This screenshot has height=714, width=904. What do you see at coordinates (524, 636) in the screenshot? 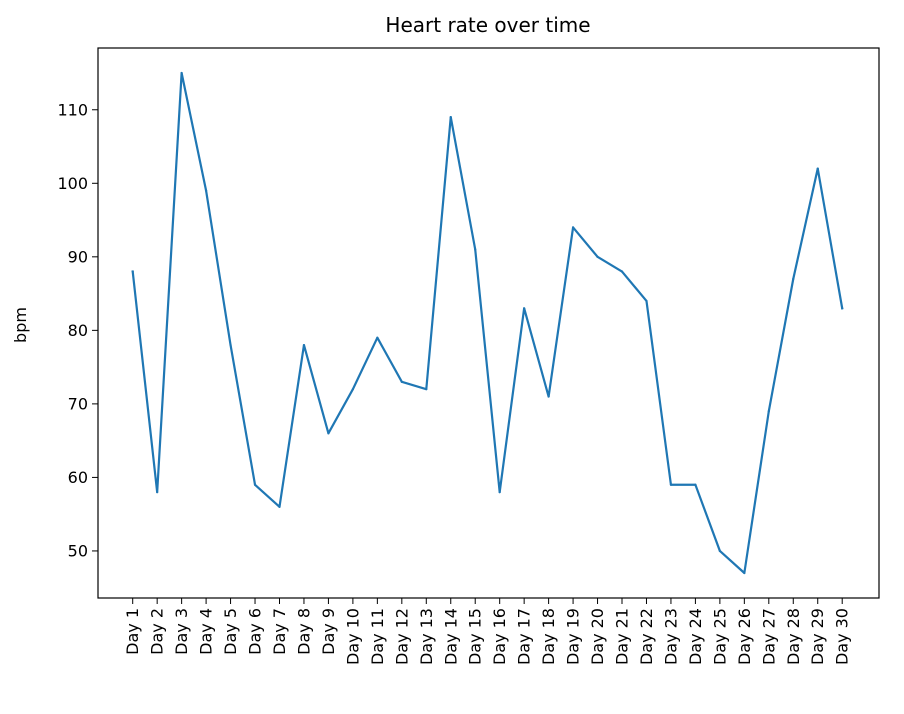
I see `x-tick-label: Day 17` at bounding box center [524, 636].